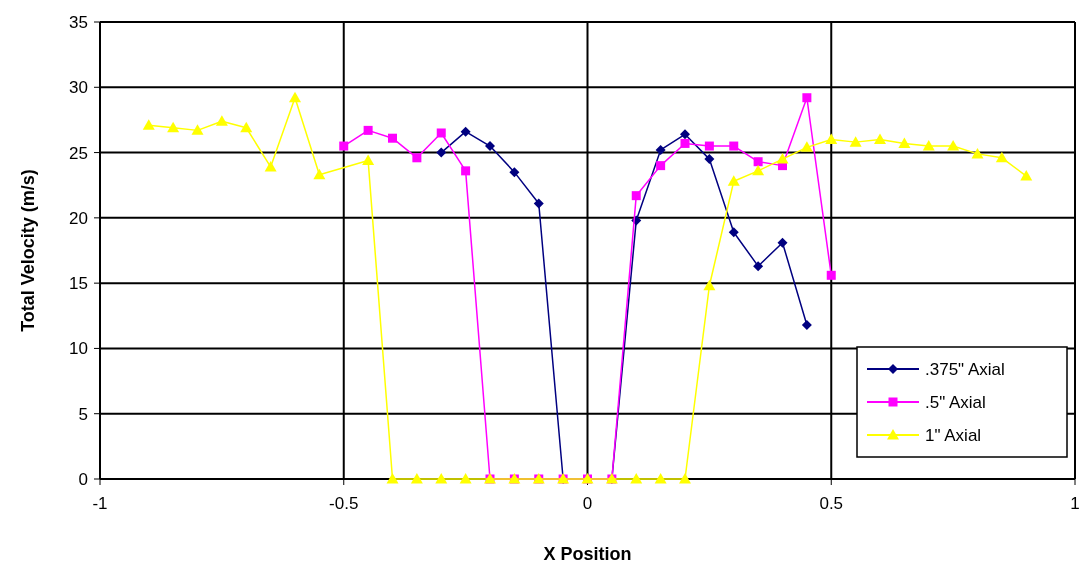 This screenshot has width=1081, height=578. Describe the element at coordinates (831, 503) in the screenshot. I see `x-tick-label: 0.5` at that location.